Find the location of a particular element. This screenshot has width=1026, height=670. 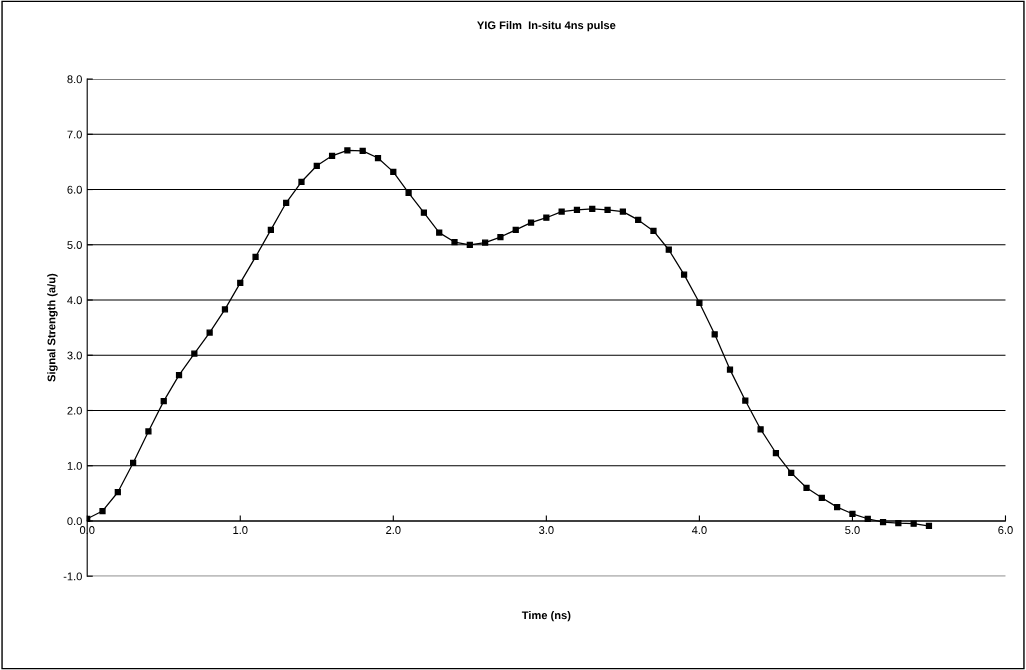

y-tick-label: 8.0 is located at coordinates (74, 79).